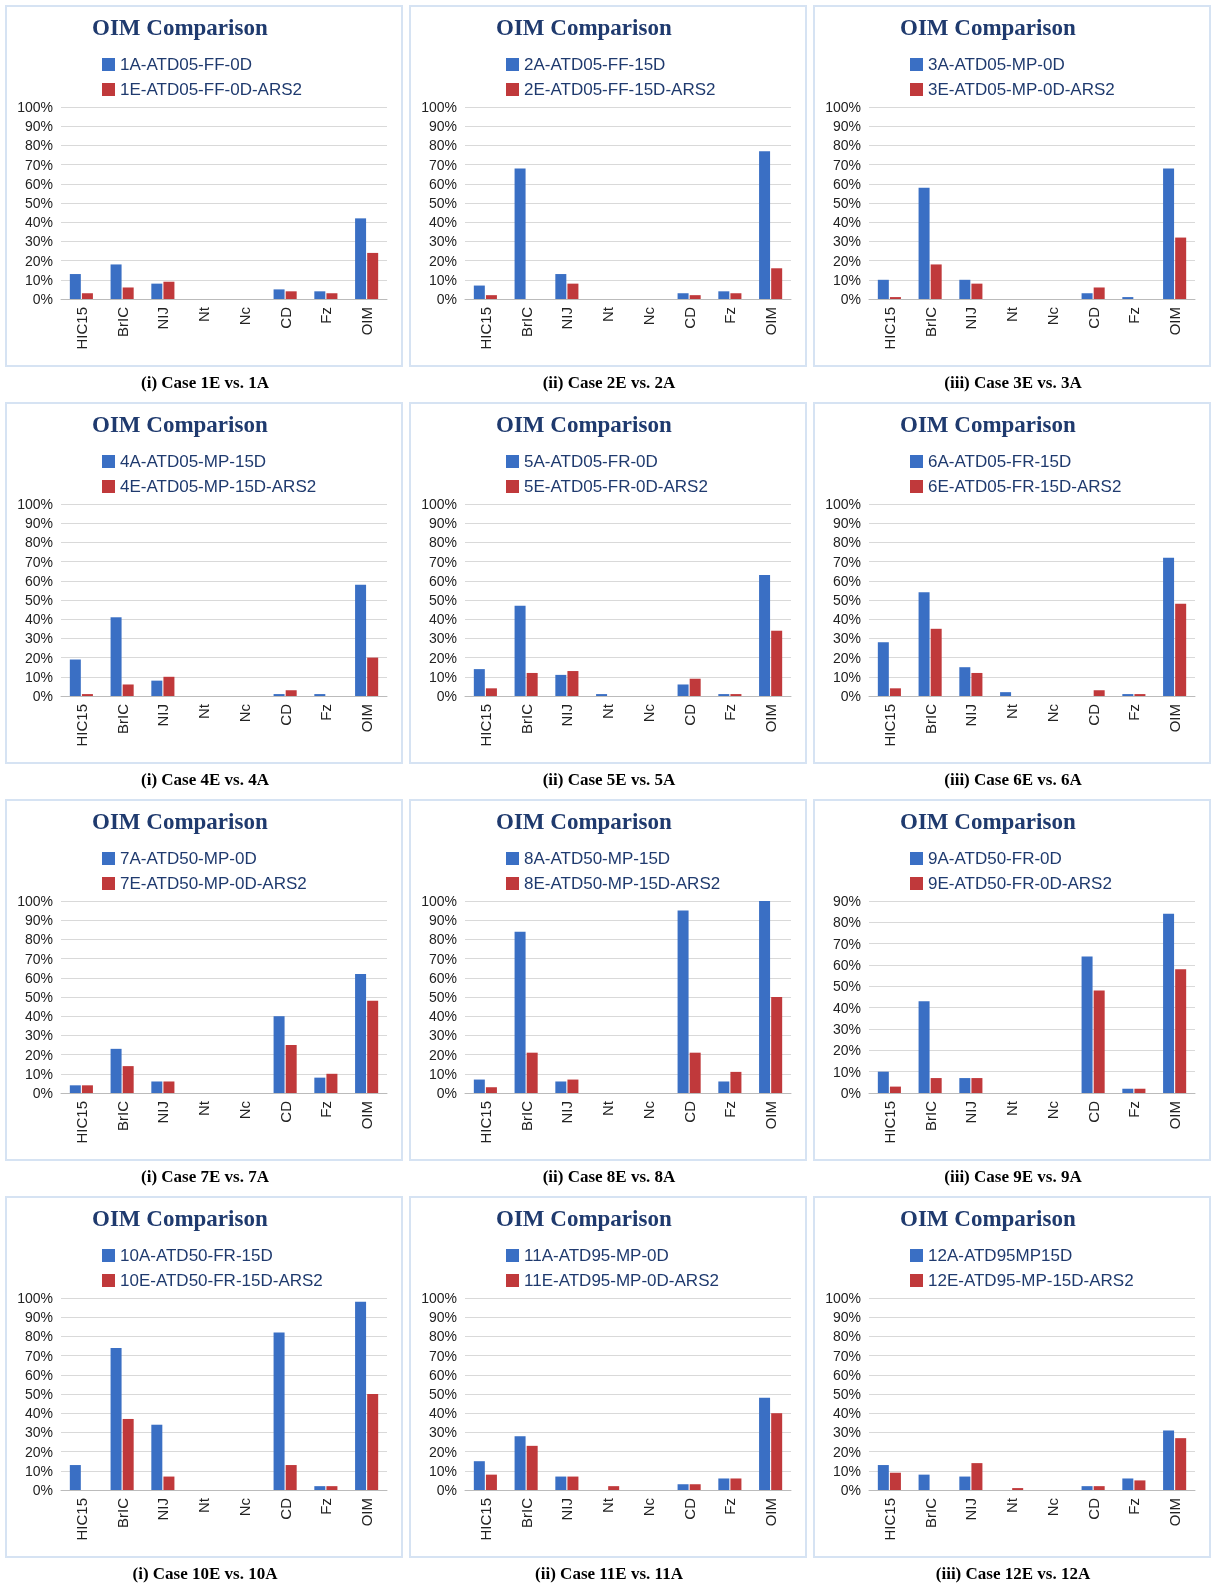 The width and height of the screenshot is (1218, 1585). I want to click on legend-label: 5A-ATD05-FR-0D, so click(591, 461).